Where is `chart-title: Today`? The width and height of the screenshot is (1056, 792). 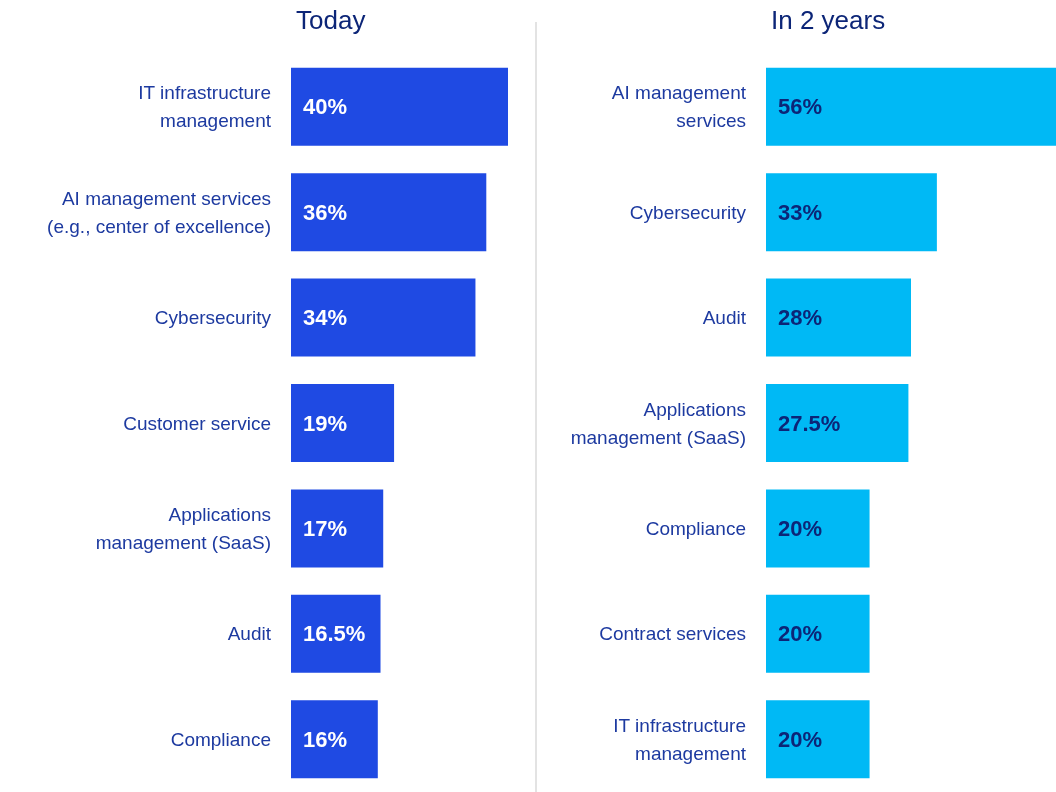 chart-title: Today is located at coordinates (331, 20).